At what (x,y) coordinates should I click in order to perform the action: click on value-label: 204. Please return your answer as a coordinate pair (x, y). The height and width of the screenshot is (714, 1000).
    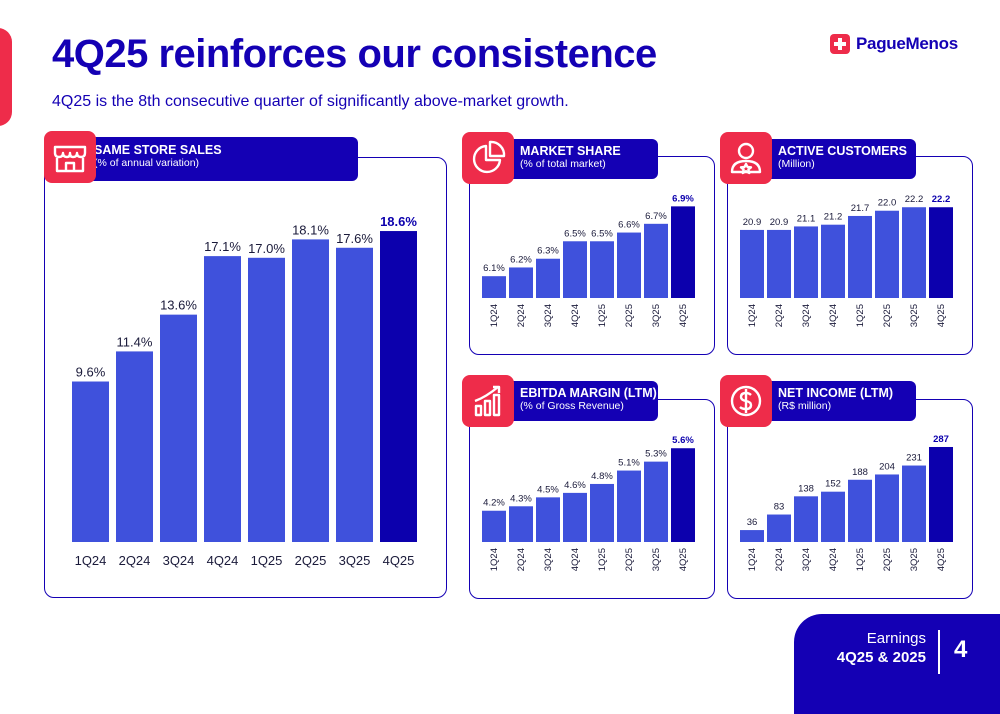
    Looking at the image, I should click on (887, 466).